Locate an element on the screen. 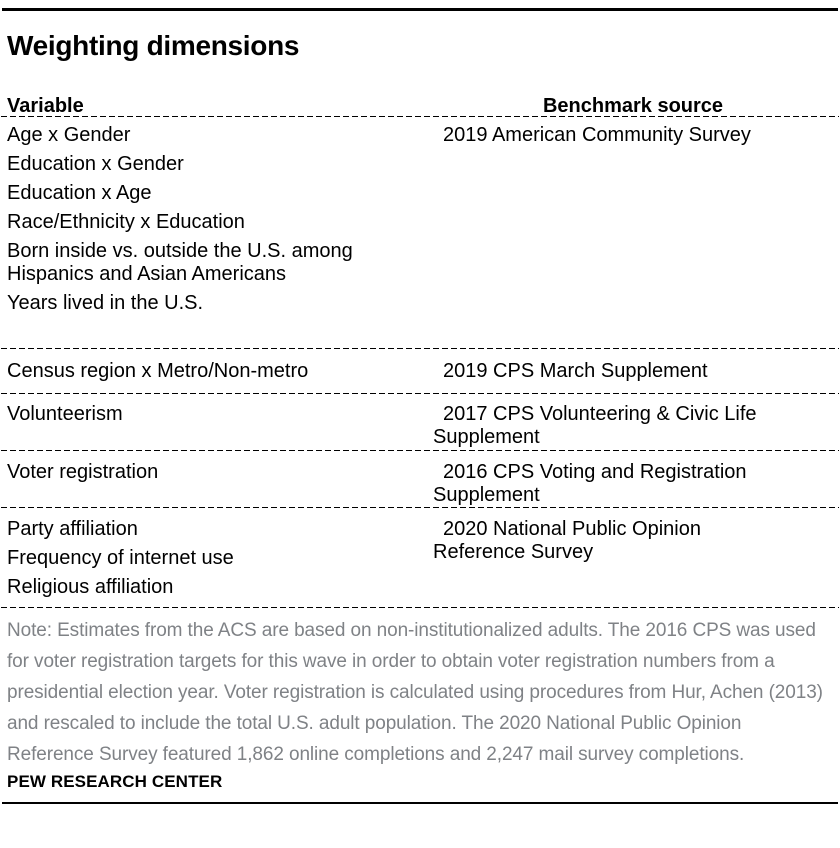  variable-item: Race/Ethnicity x Education is located at coordinates (126, 222).